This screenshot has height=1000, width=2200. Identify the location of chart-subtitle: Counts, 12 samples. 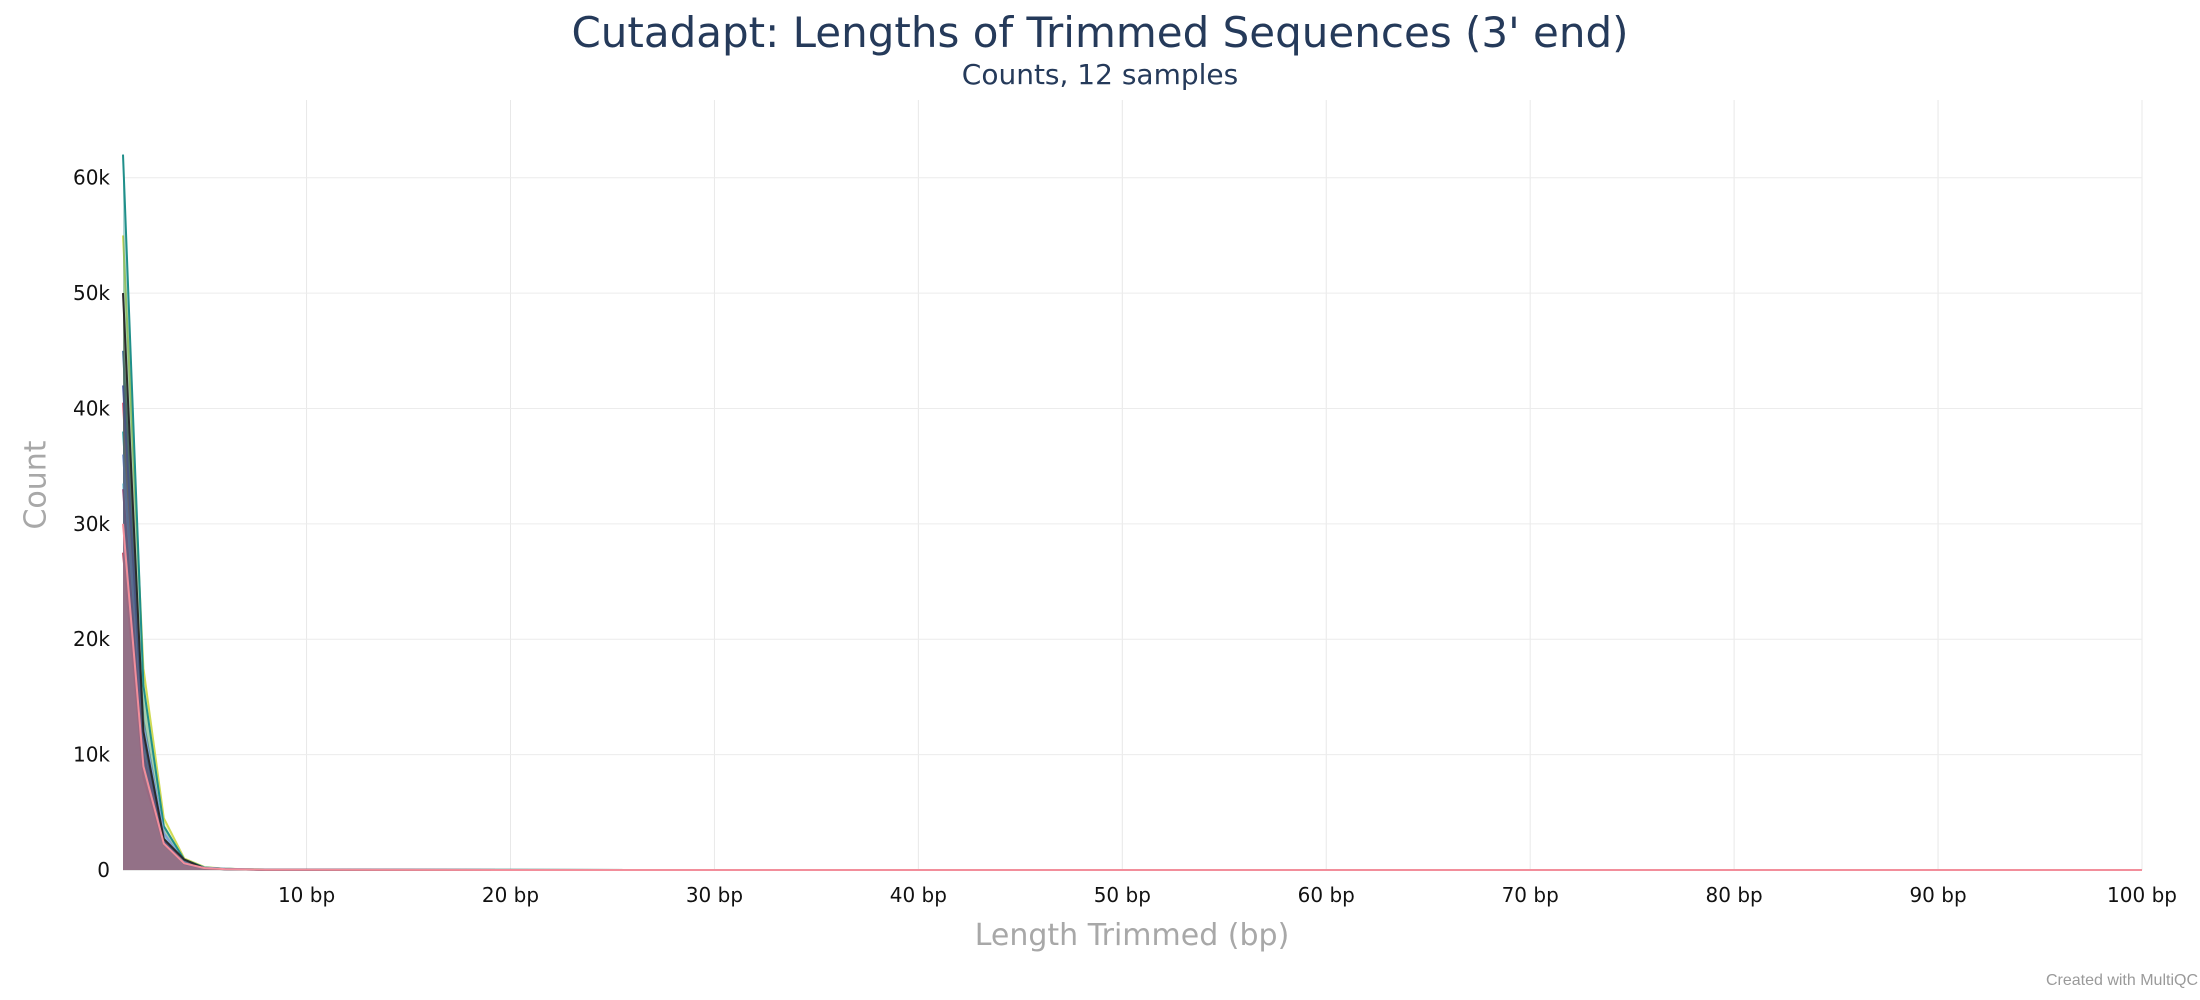
(1100, 74).